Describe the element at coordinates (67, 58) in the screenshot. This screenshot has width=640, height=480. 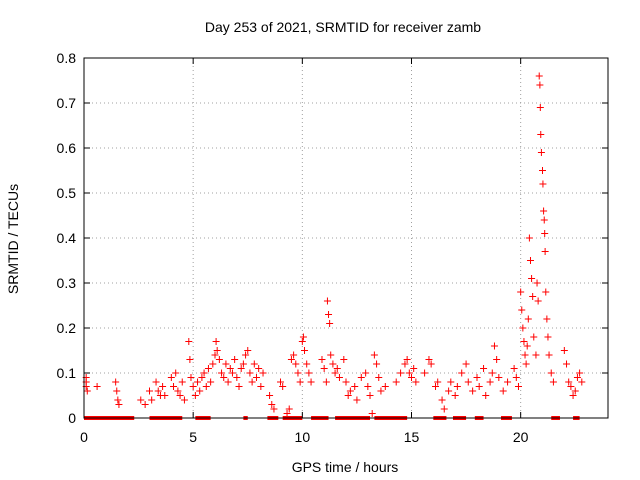
I see `y-tick-label: 0.8` at that location.